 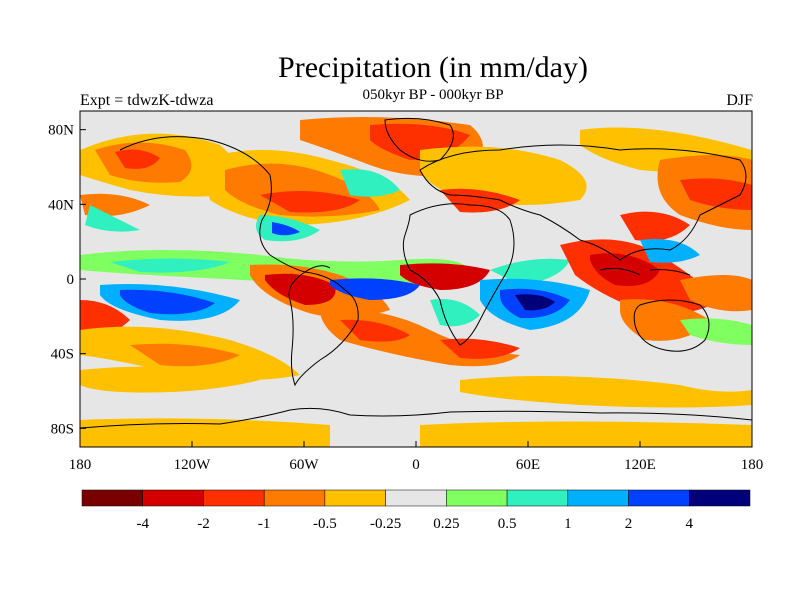 What do you see at coordinates (606, 392) in the screenshot?
I see `anomaly-southern-ocean-dry` at bounding box center [606, 392].